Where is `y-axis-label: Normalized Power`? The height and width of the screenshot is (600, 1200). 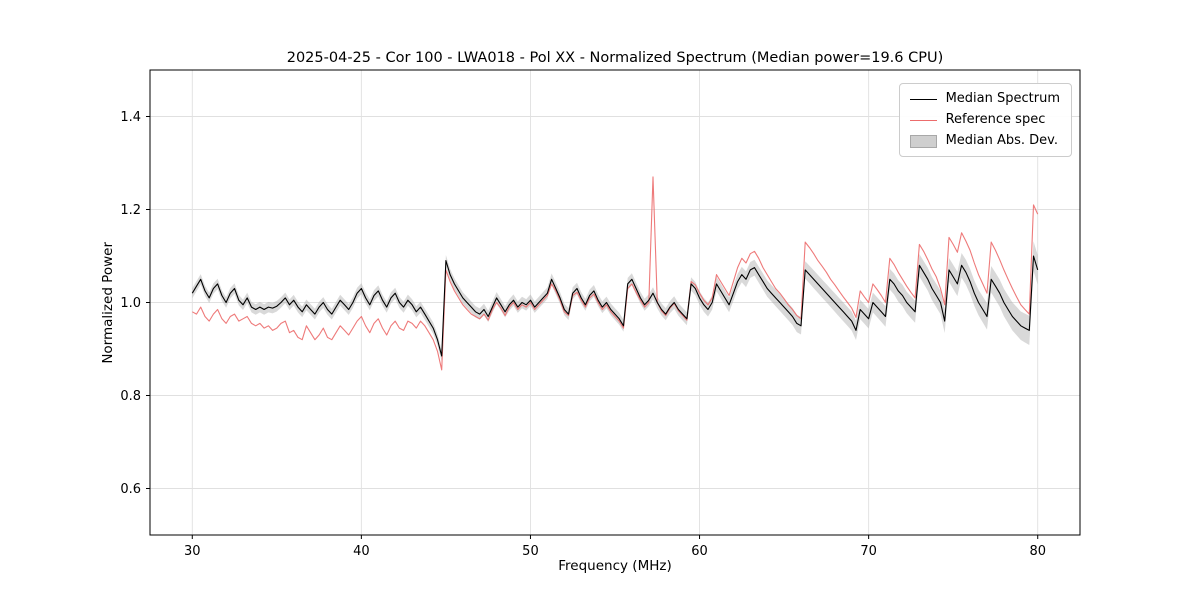 y-axis-label: Normalized Power is located at coordinates (108, 302).